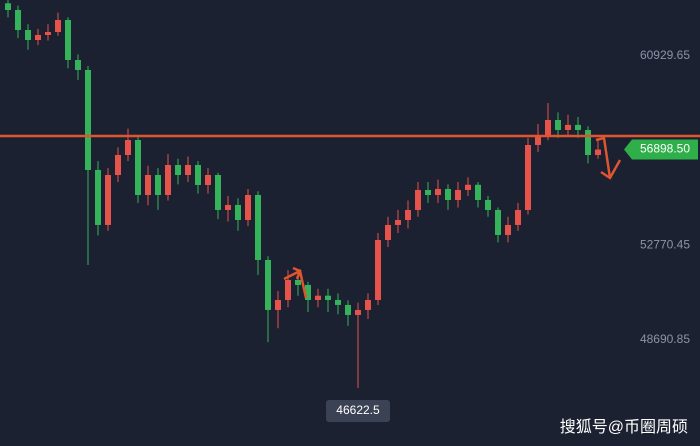  What do you see at coordinates (665, 245) in the screenshot?
I see `y-tick-label: 52770.45` at bounding box center [665, 245].